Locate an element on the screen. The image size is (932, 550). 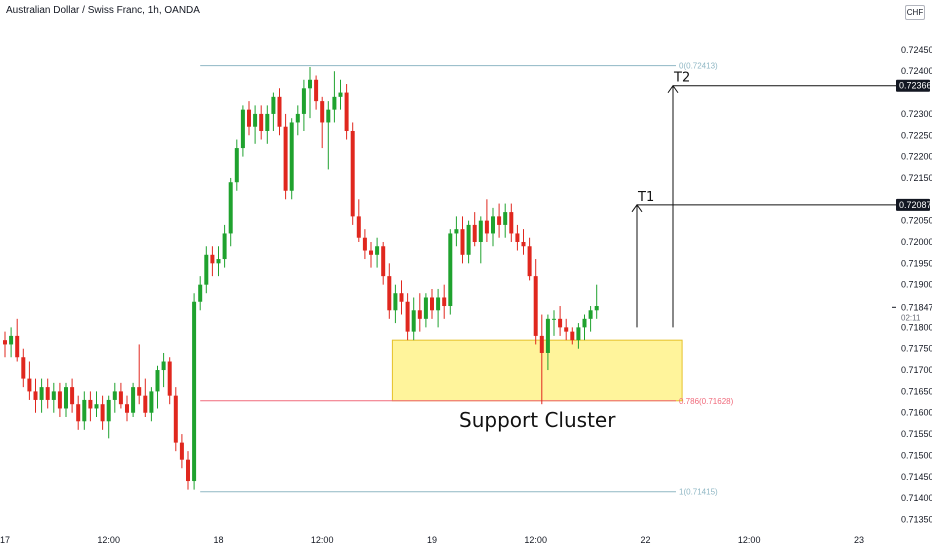
support-zone is located at coordinates (537, 370).